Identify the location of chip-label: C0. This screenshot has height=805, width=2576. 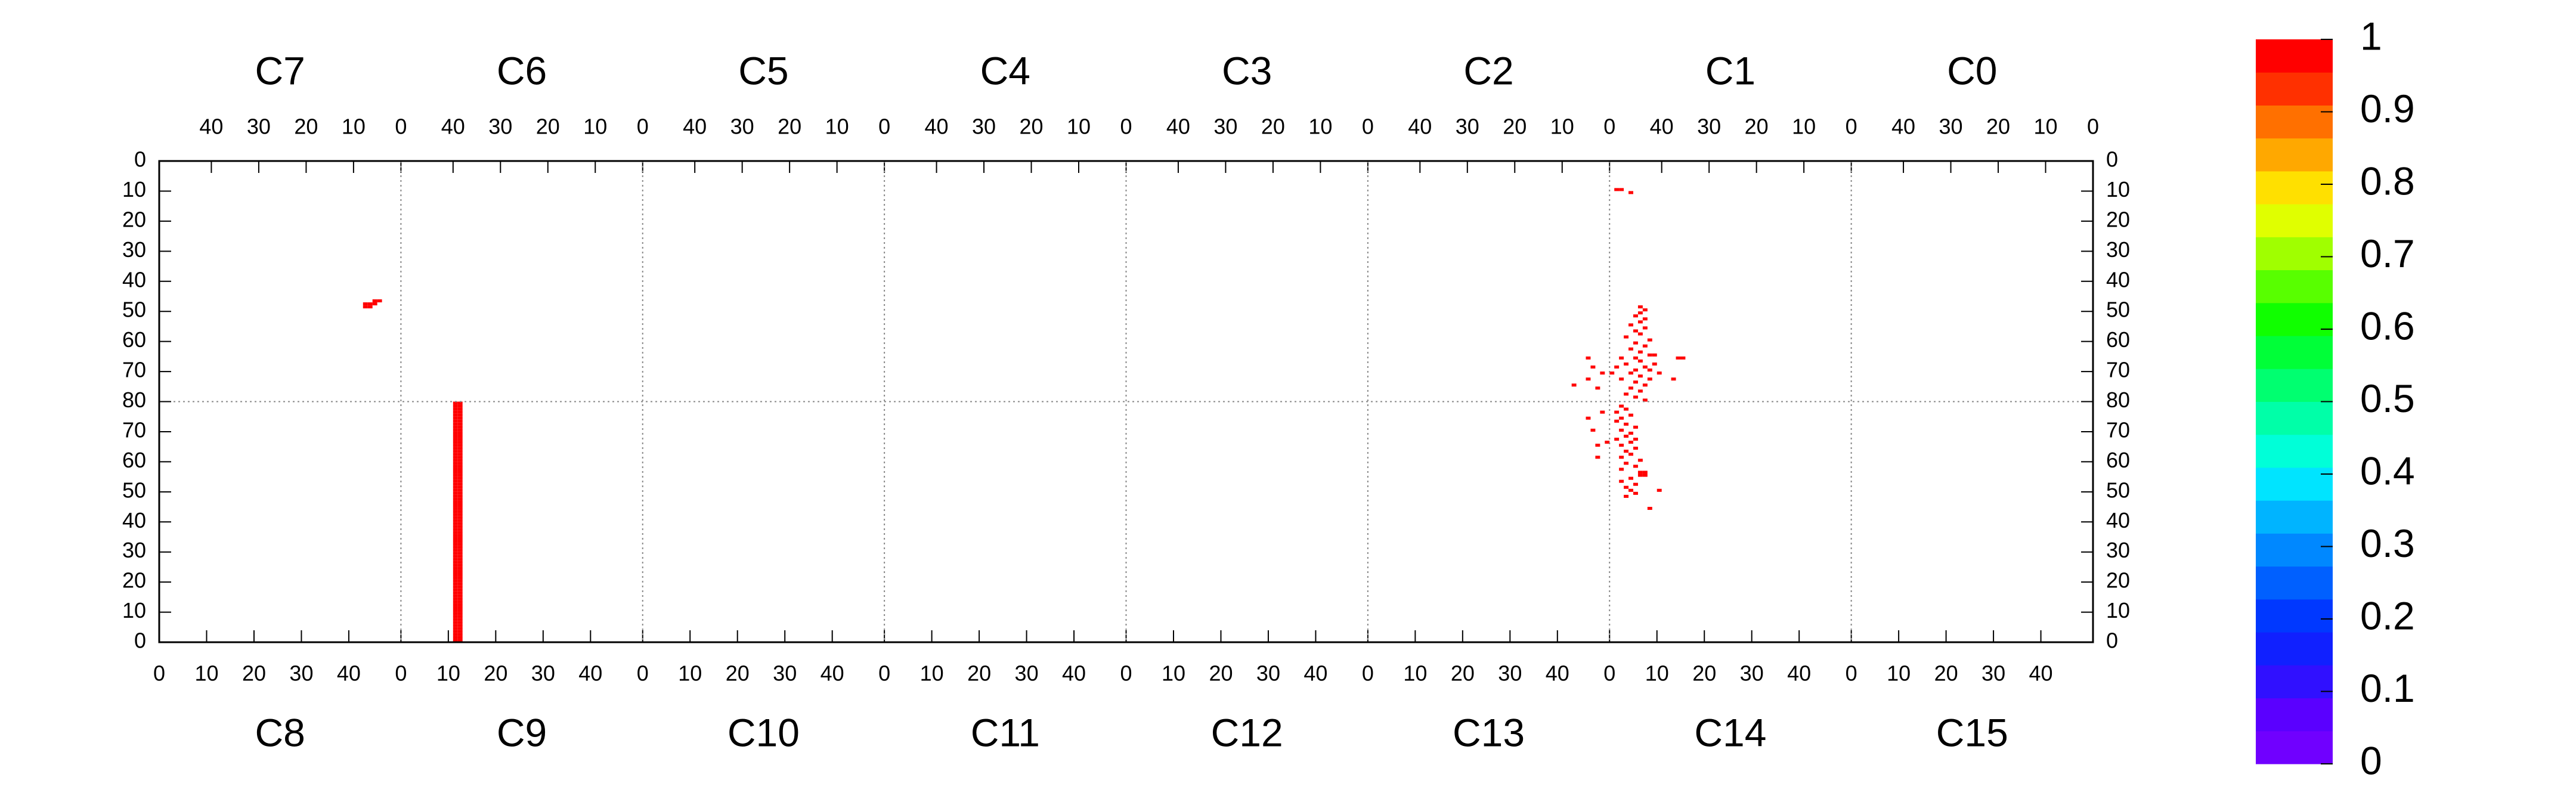
(1972, 70).